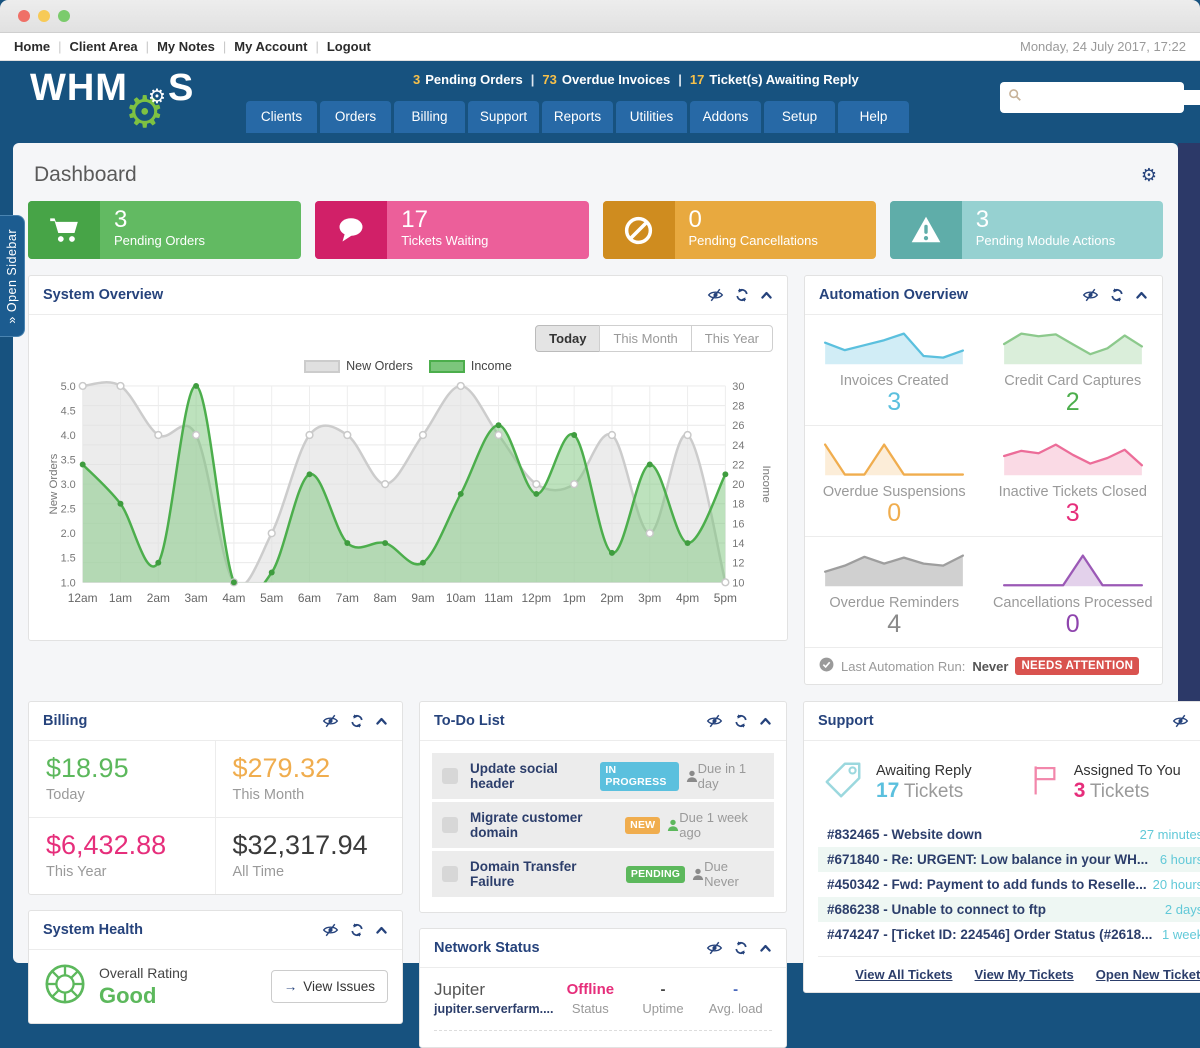 This screenshot has width=1200, height=1048. I want to click on tickets-awaiting-count: 17, so click(697, 79).